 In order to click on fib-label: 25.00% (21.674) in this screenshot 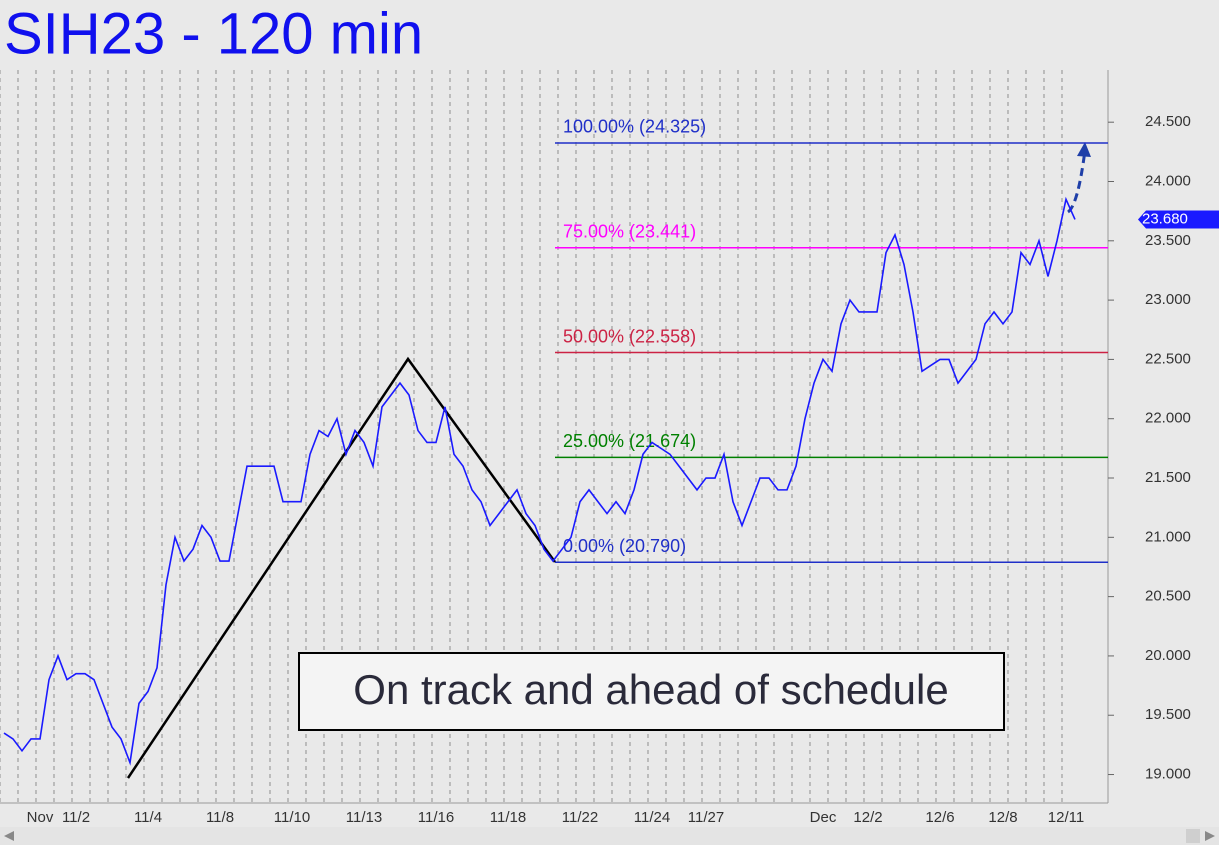, I will do `click(629, 441)`.